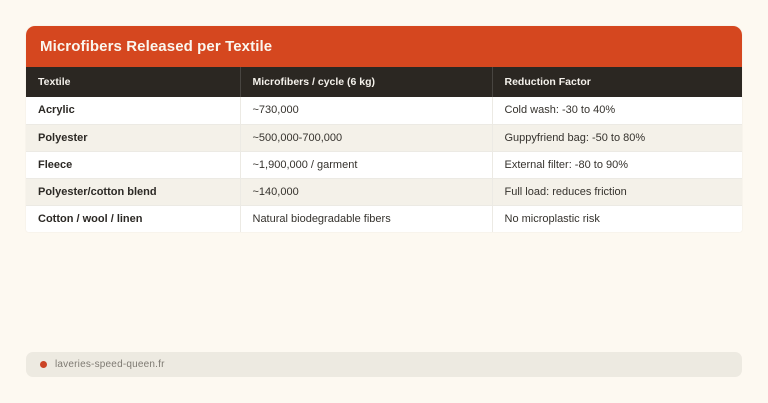  I want to click on cell-microfibers: ~500,000-700,000, so click(366, 138).